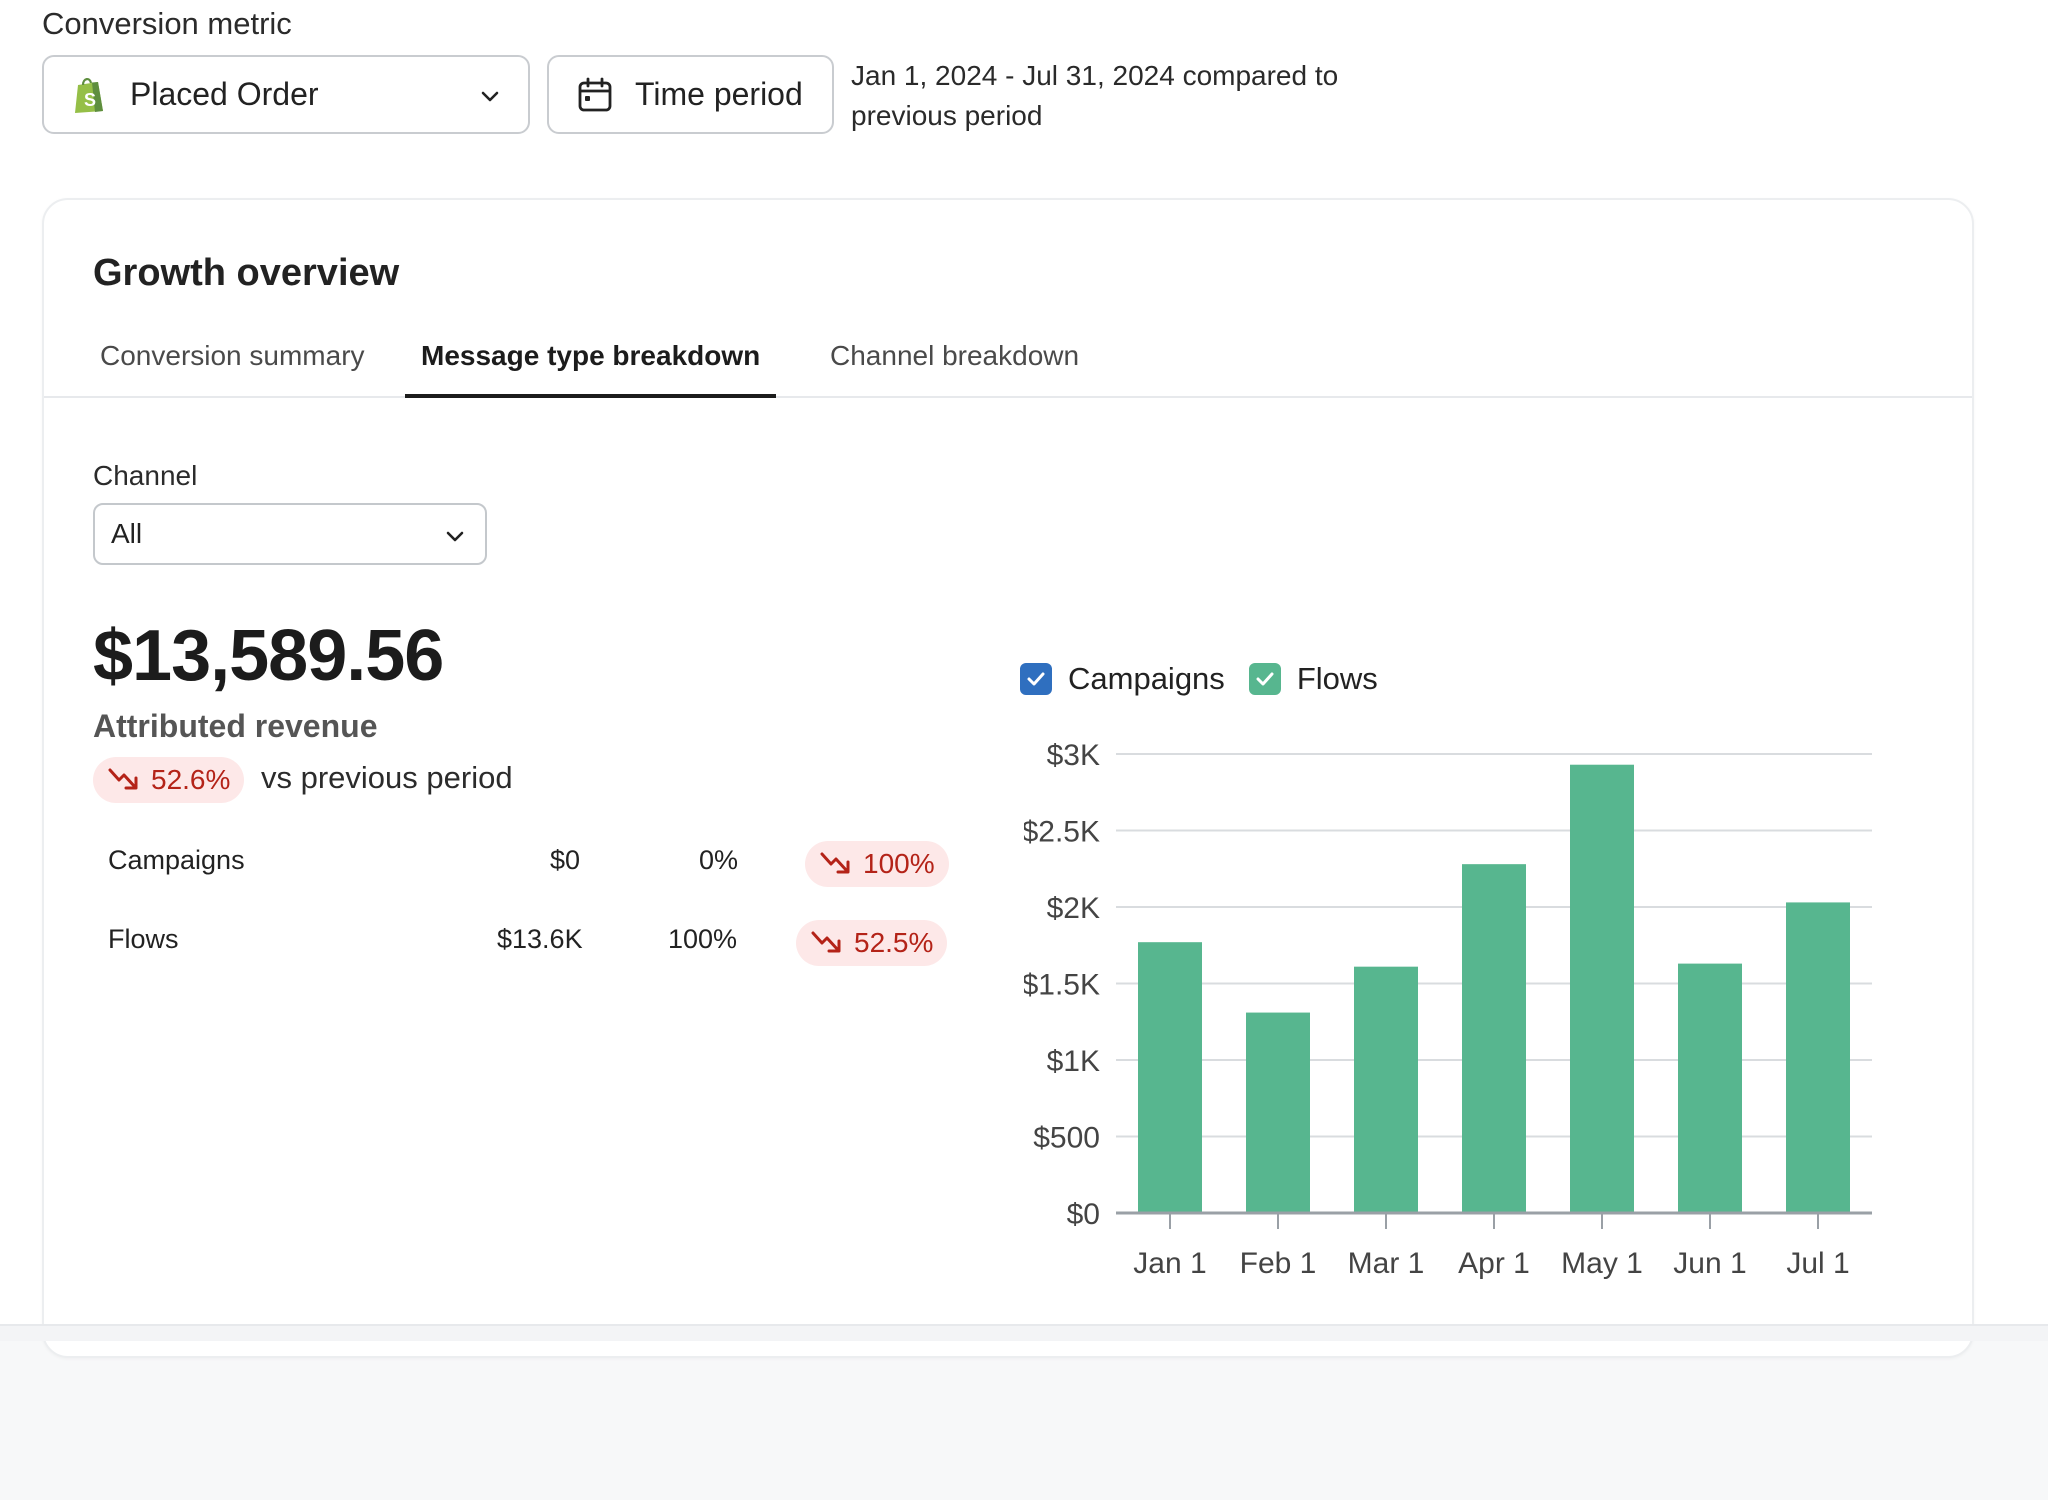 The width and height of the screenshot is (2048, 1500). I want to click on chart-bars, so click(1494, 988).